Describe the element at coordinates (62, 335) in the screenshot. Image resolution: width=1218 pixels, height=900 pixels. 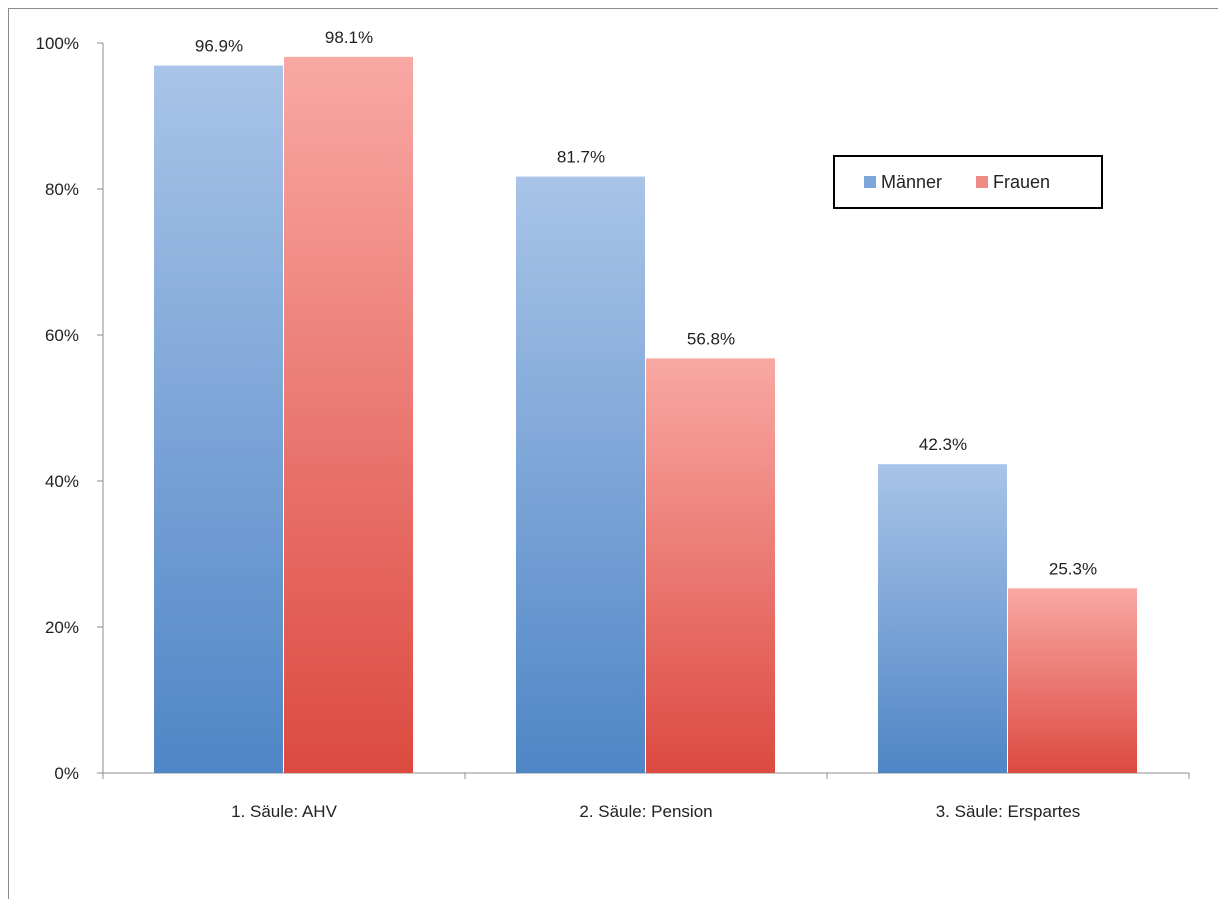
I see `y-tick-label: 60%` at that location.